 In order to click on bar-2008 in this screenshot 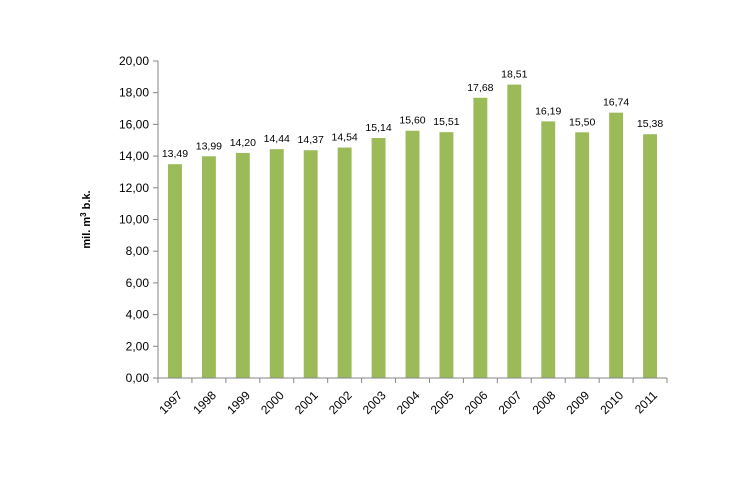, I will do `click(548, 250)`.